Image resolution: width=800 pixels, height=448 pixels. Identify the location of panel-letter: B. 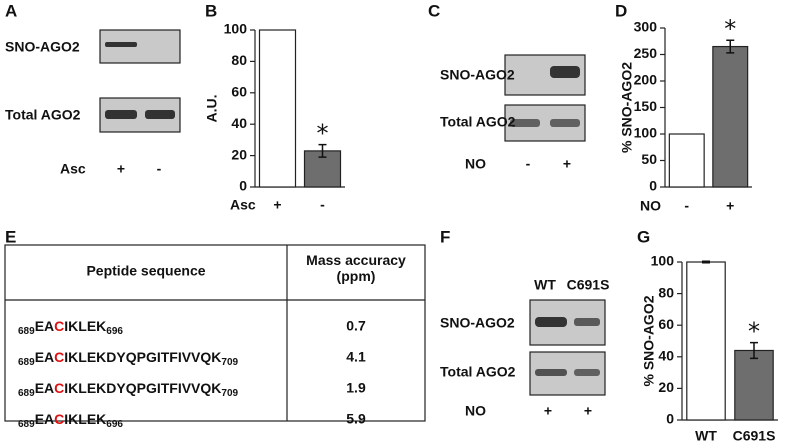
(211, 10).